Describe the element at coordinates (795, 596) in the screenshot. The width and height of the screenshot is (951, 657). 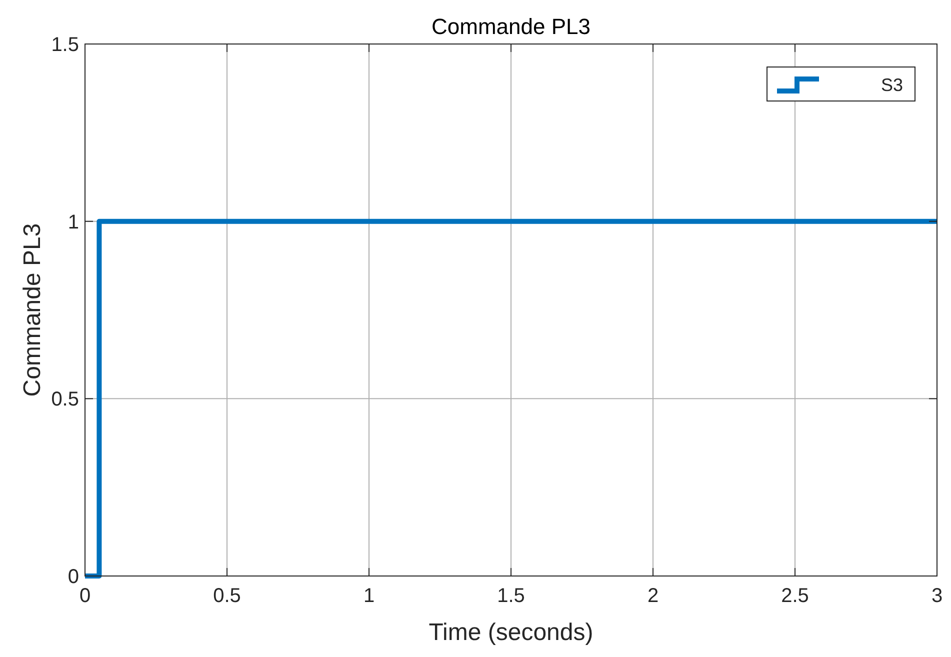
I see `x-tick-label: 2.5` at that location.